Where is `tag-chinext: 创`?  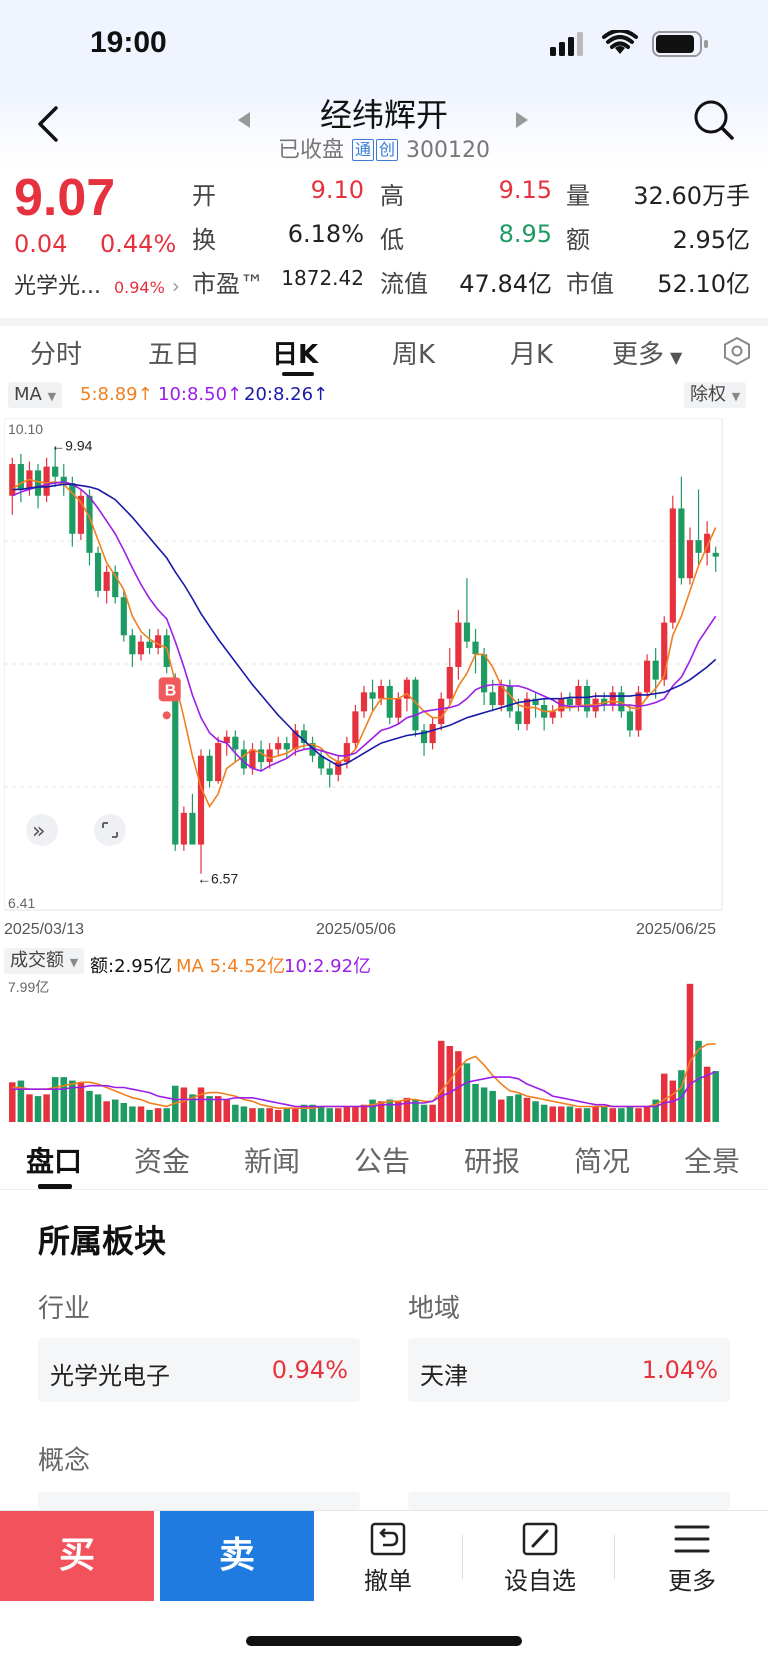 tag-chinext: 创 is located at coordinates (387, 150).